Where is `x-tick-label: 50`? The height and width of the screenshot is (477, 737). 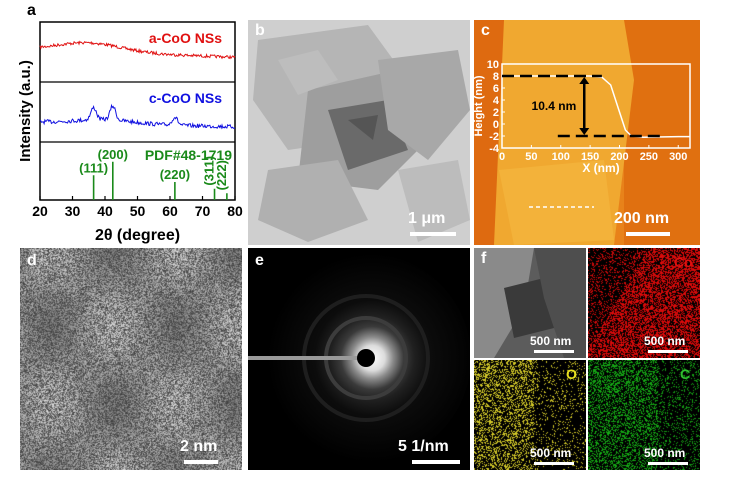 x-tick-label: 50 is located at coordinates (138, 211).